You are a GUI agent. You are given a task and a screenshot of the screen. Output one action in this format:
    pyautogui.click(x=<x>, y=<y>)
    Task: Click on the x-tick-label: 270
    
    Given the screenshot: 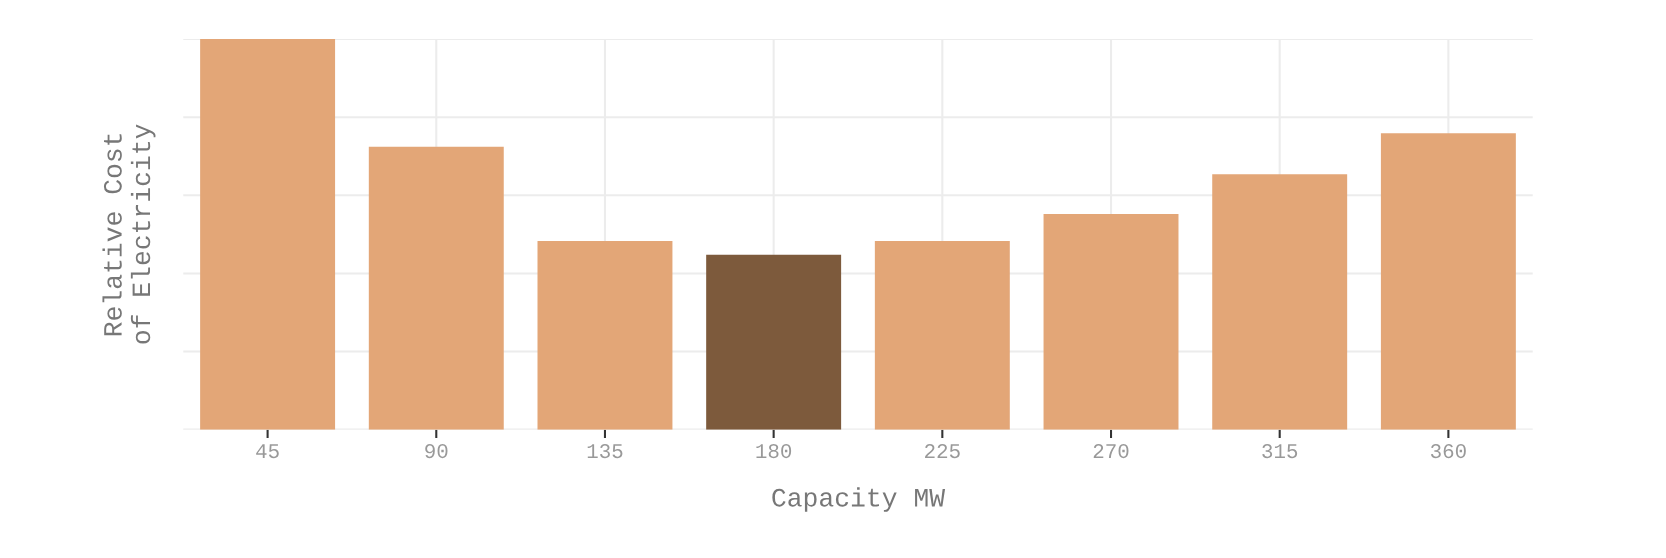 What is the action you would take?
    pyautogui.click(x=1111, y=451)
    